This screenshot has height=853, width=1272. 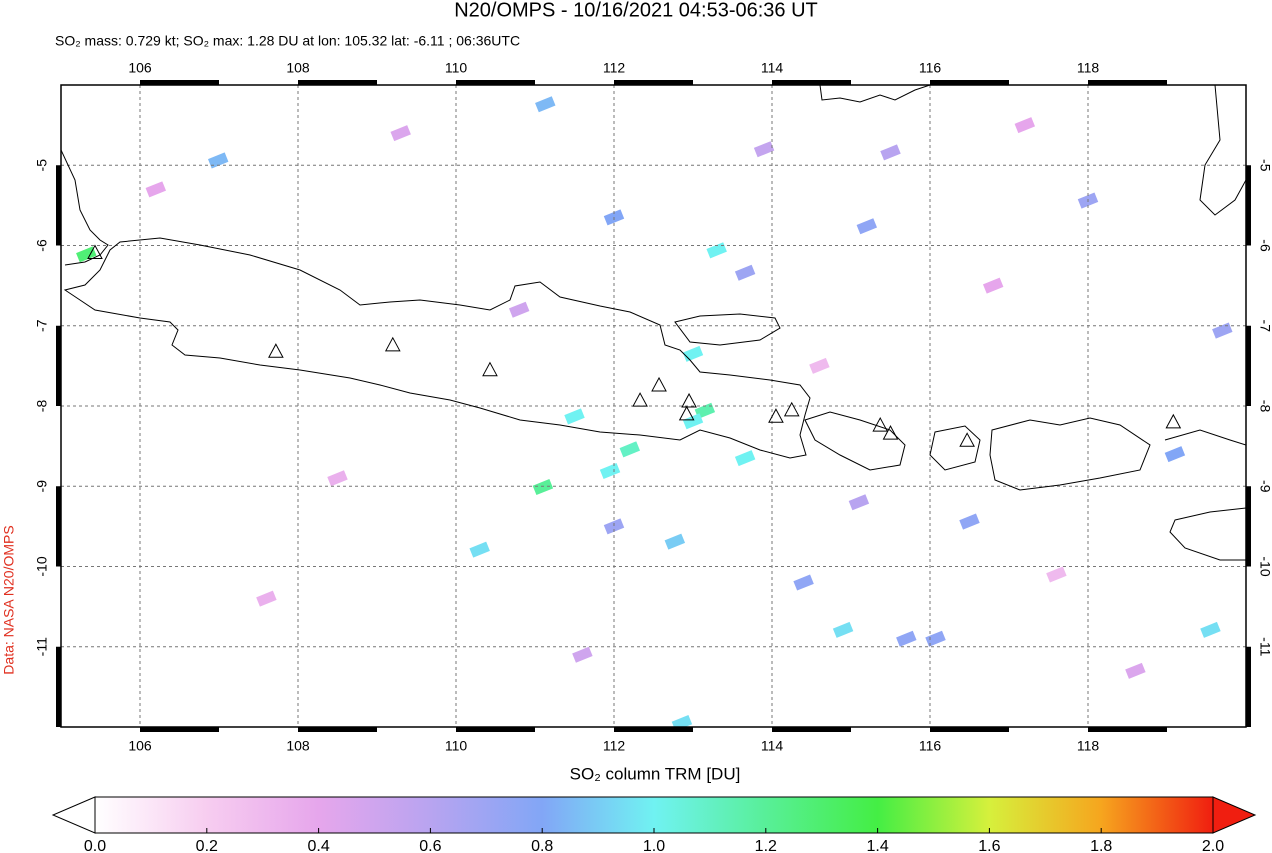 I want to click on y-tick-label: -9, so click(x=1264, y=486).